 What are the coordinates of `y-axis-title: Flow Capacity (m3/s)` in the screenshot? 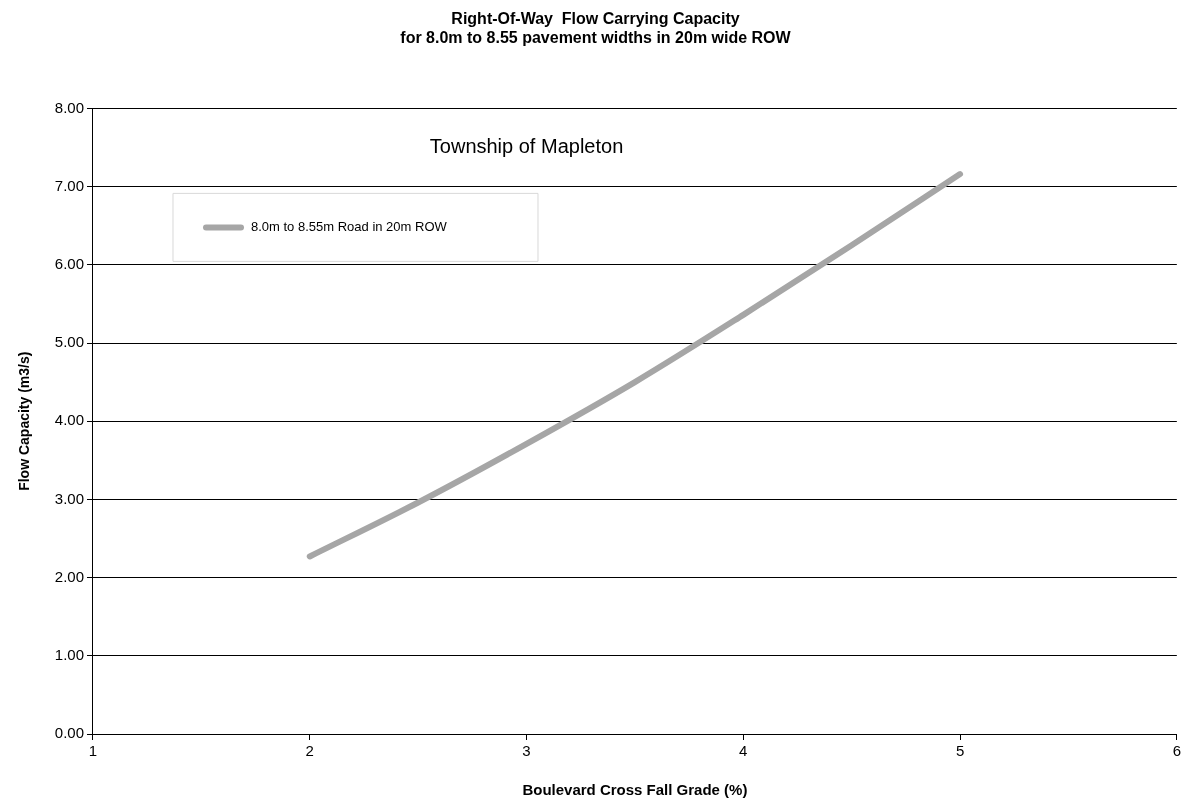 It's located at (24, 421).